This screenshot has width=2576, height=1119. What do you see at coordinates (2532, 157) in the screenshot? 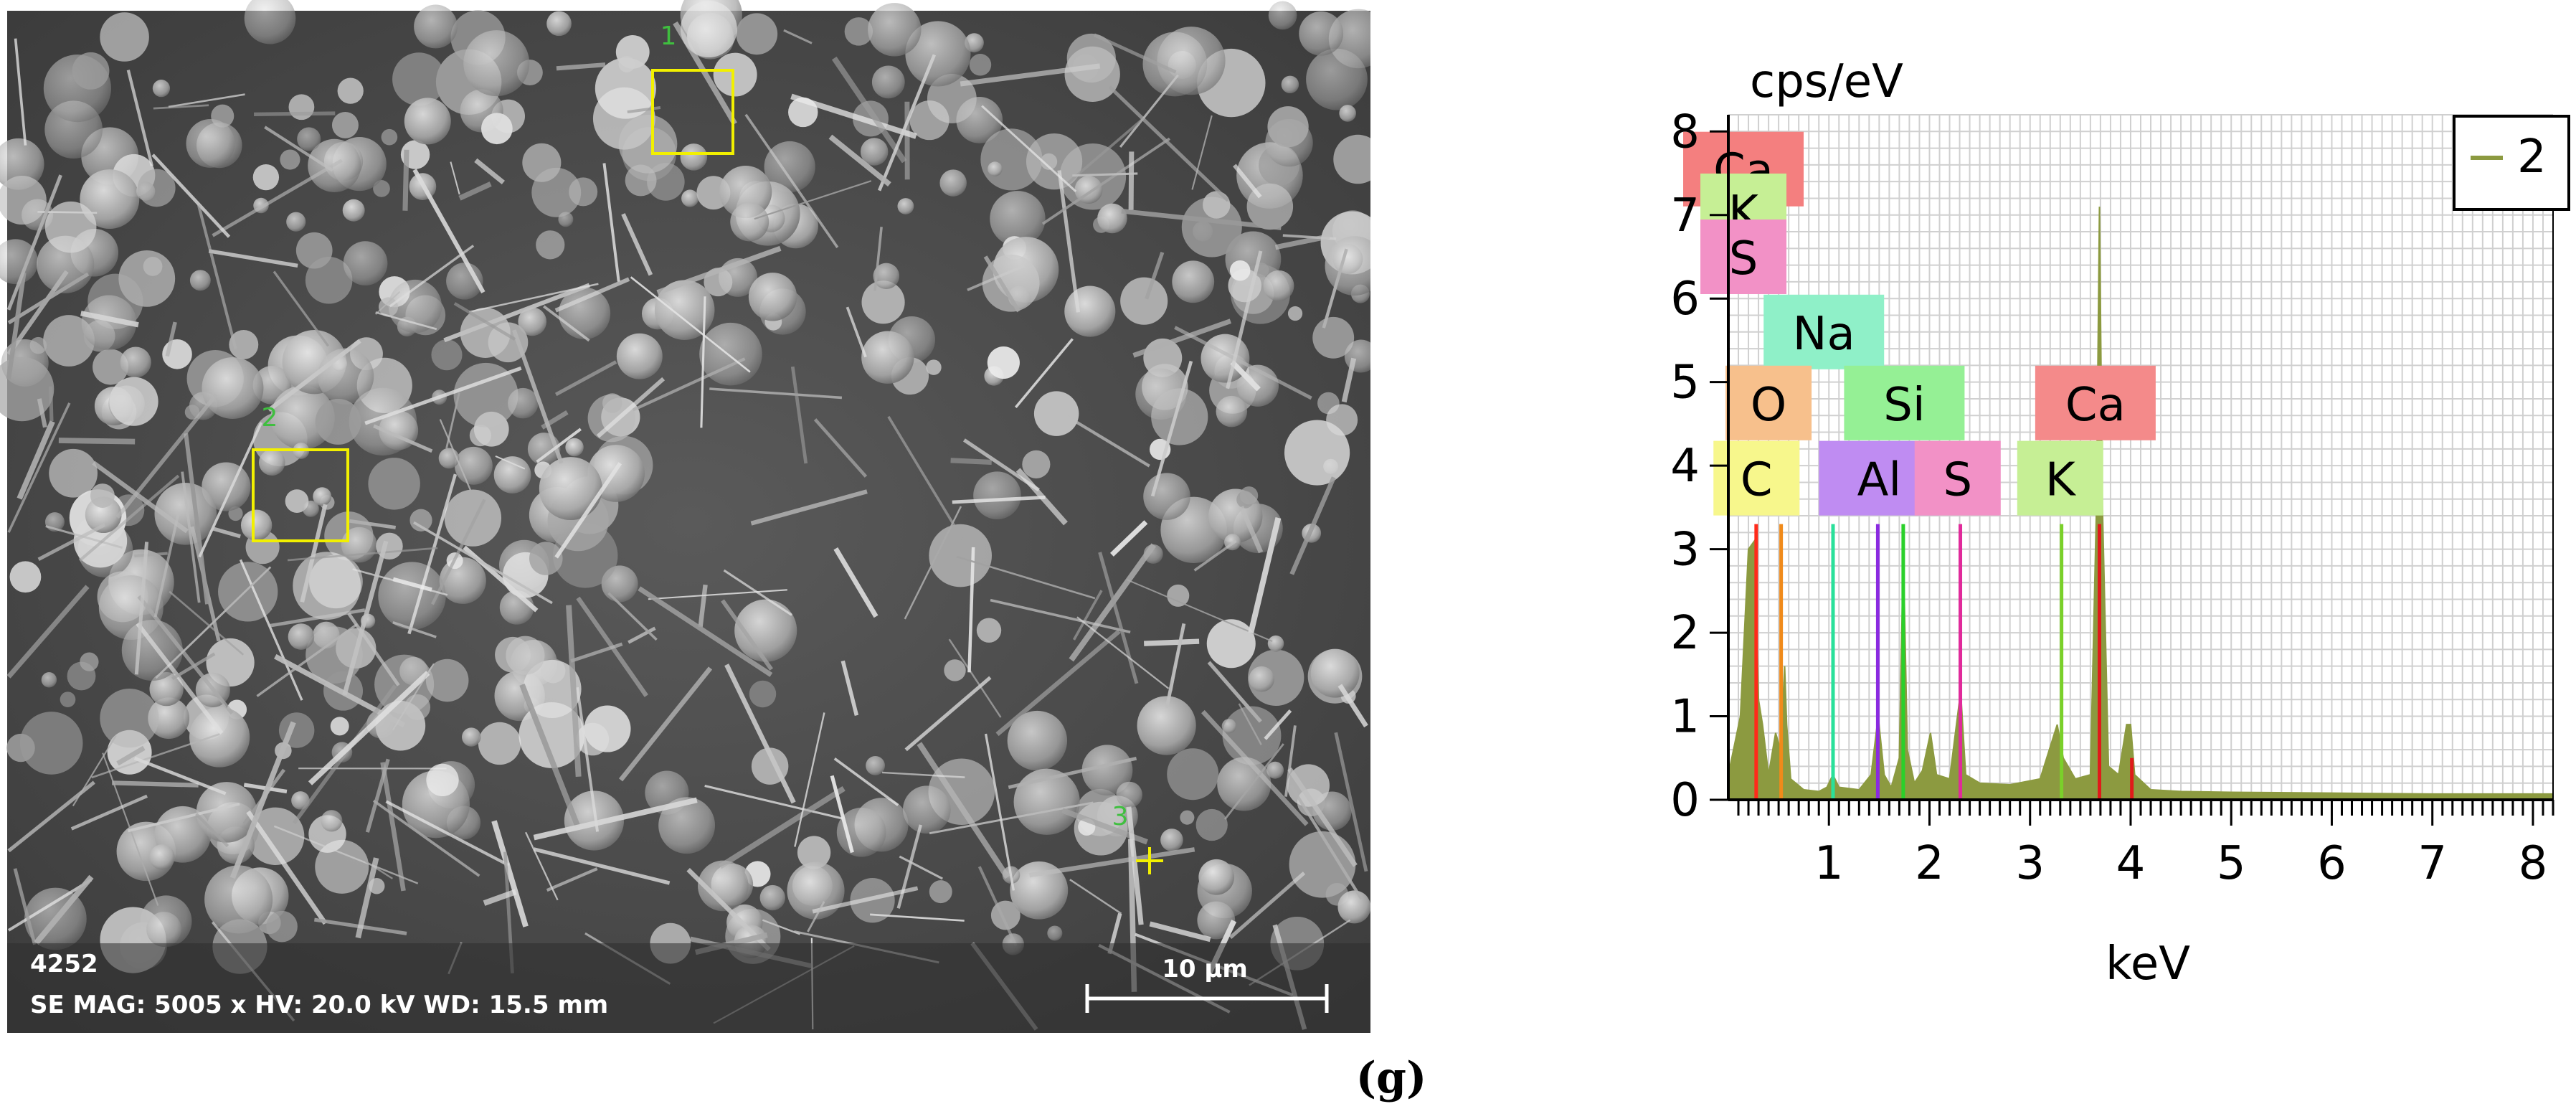
I see `legend-entry: 2` at bounding box center [2532, 157].